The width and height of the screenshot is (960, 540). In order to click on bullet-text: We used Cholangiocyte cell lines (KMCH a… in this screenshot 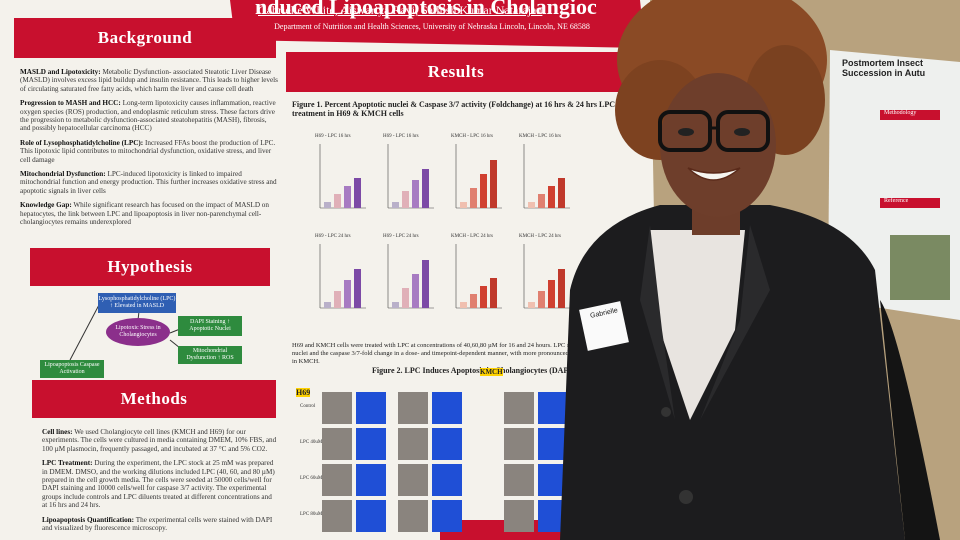, I will do `click(159, 440)`.